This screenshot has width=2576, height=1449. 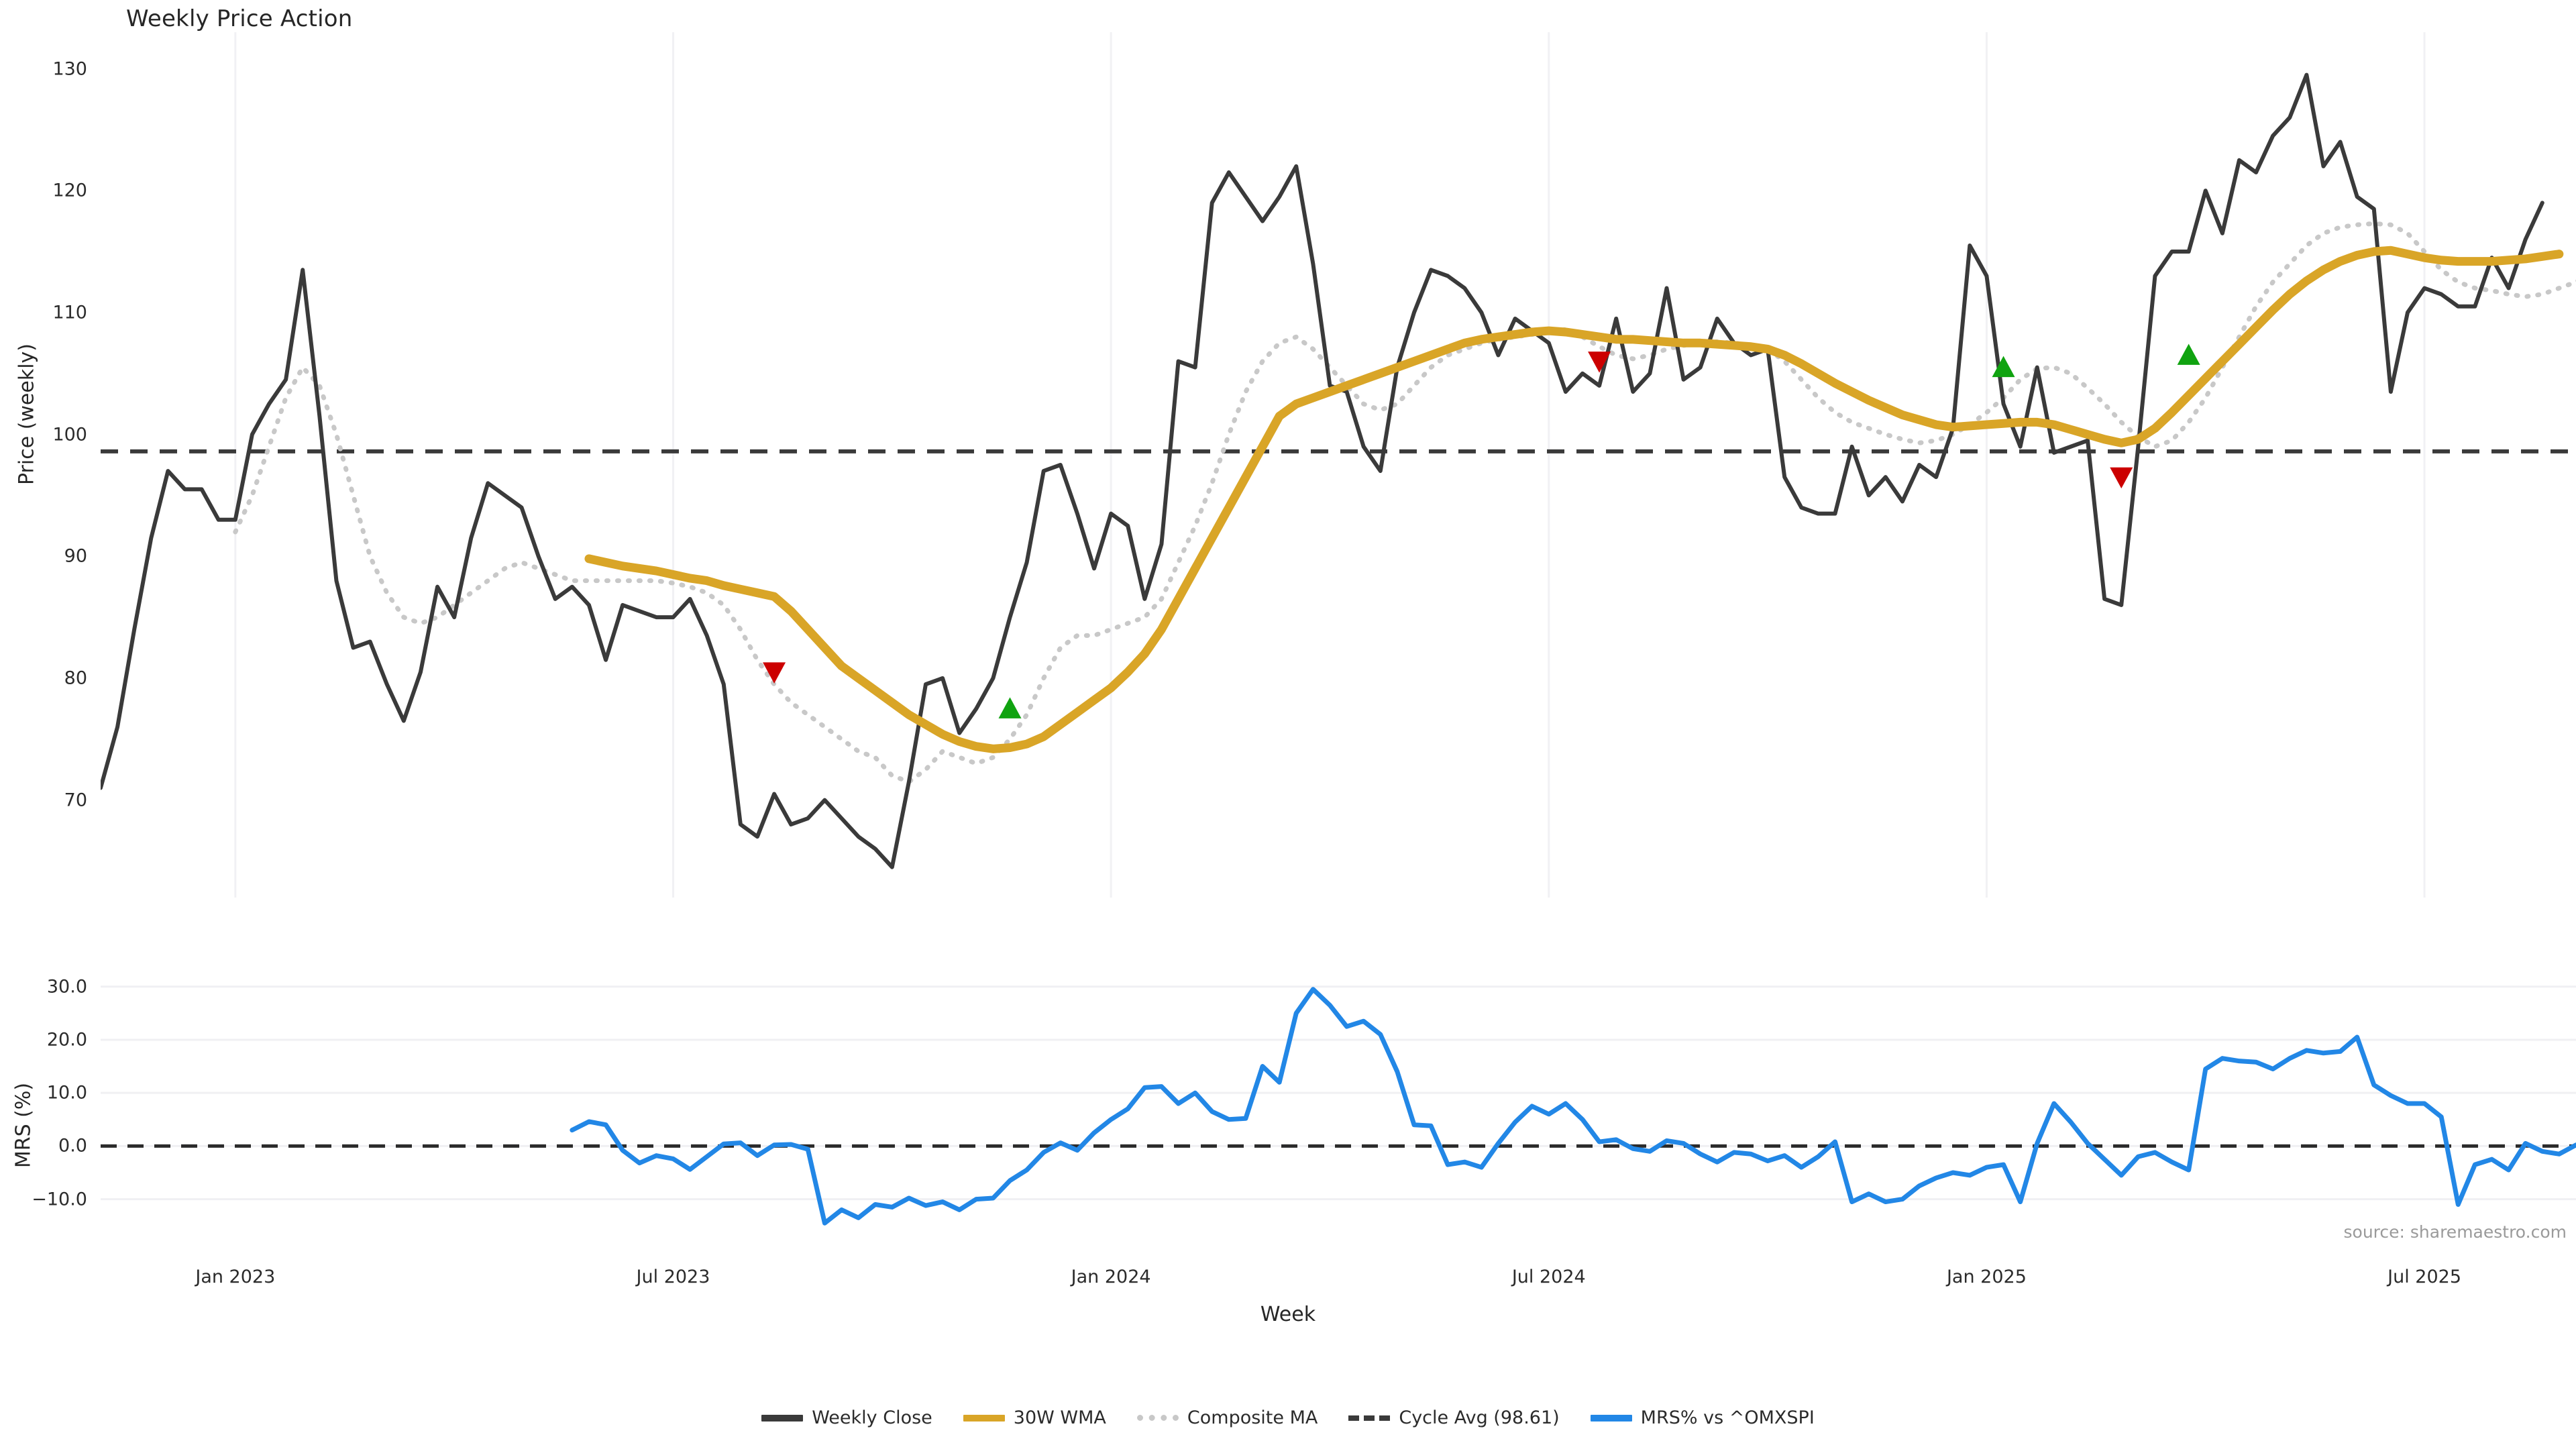 I want to click on legend-item: 30W WMA, so click(x=1034, y=1417).